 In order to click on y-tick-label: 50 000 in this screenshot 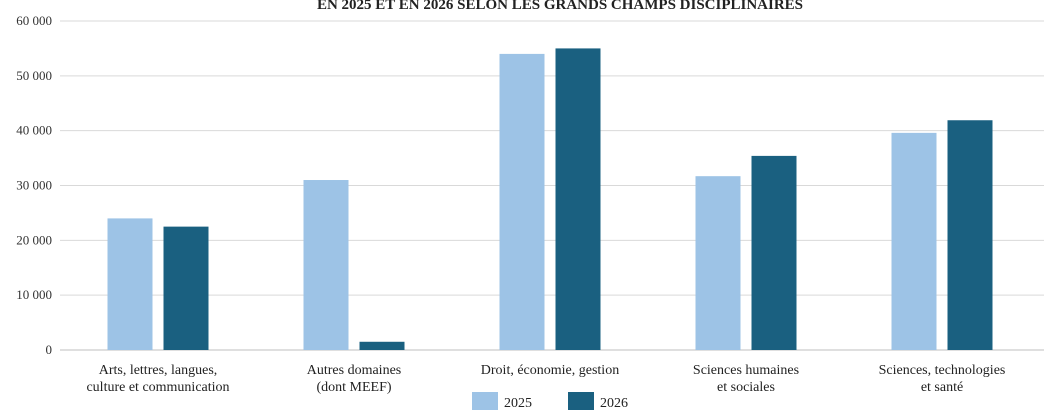, I will do `click(34, 75)`.